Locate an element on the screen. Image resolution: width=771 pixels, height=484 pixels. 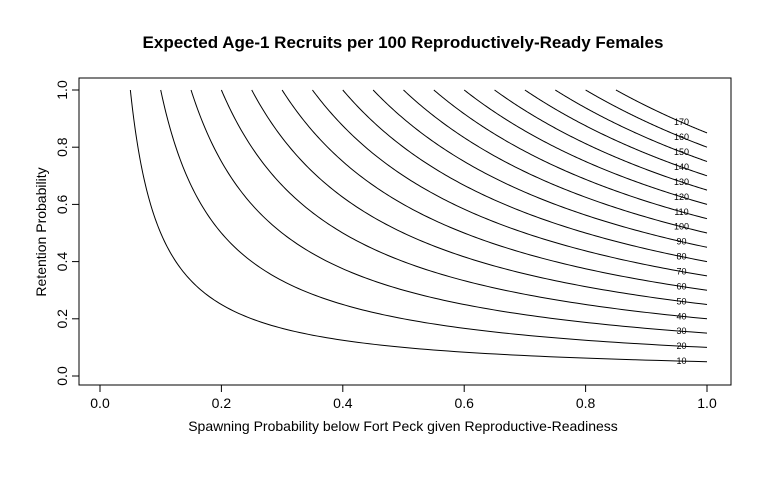
contour-label-50: 50 is located at coordinates (681, 301).